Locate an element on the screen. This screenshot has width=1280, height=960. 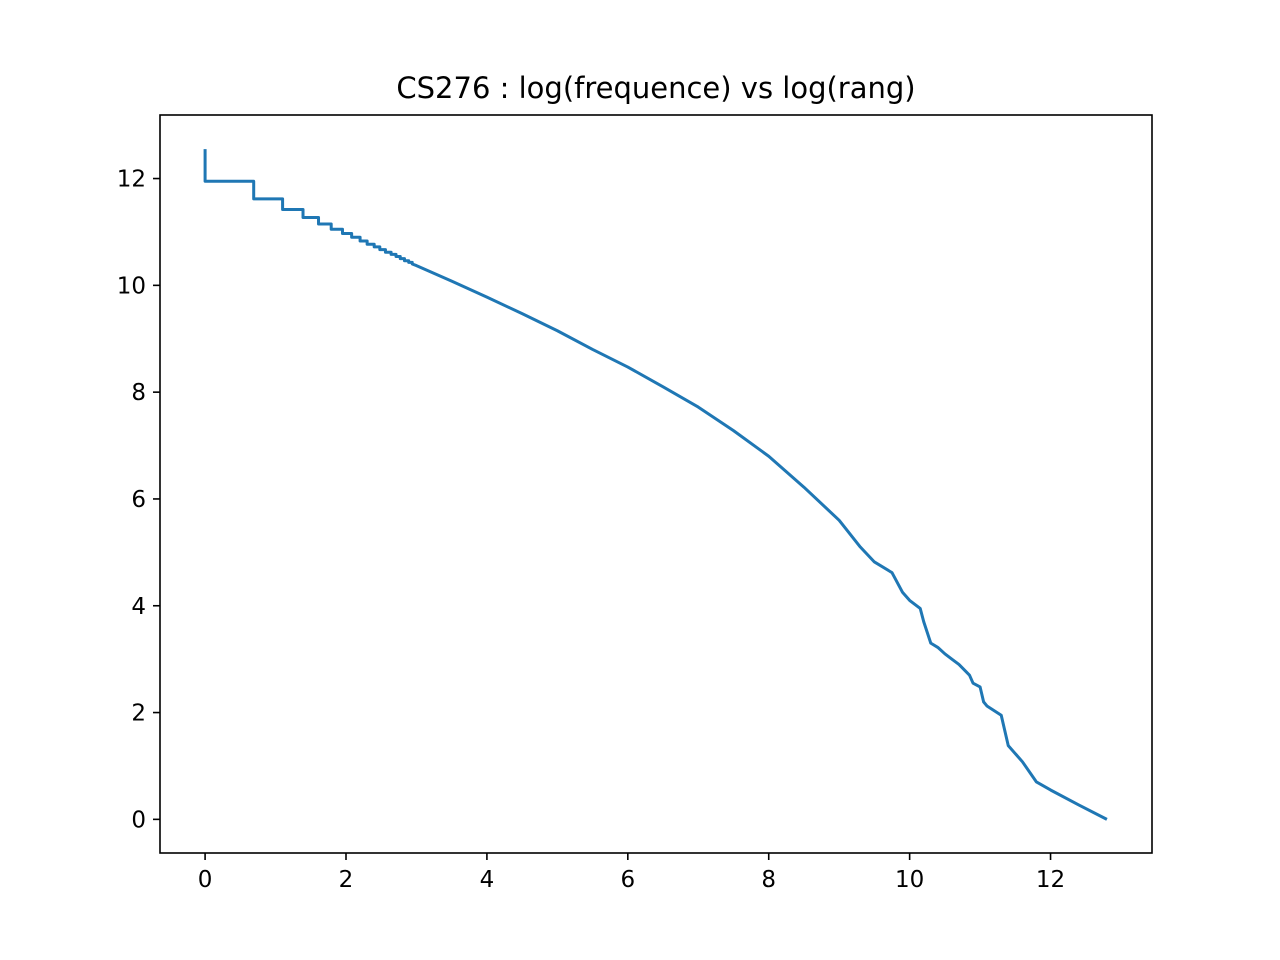
y-tick-label: 10 is located at coordinates (131, 286).